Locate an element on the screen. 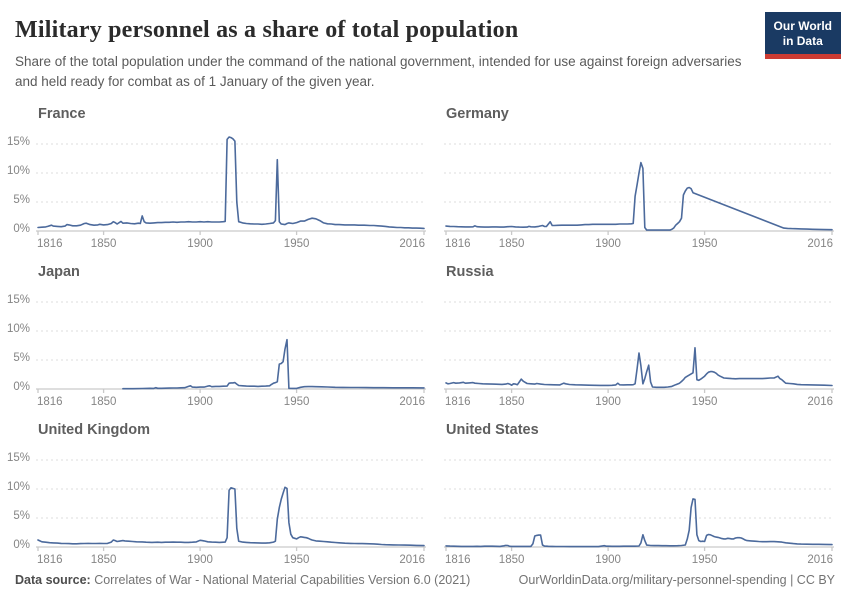 The width and height of the screenshot is (850, 600). line-chart-united-kingdom: 1816 1850 1900 1950 2016 is located at coordinates (231, 512).